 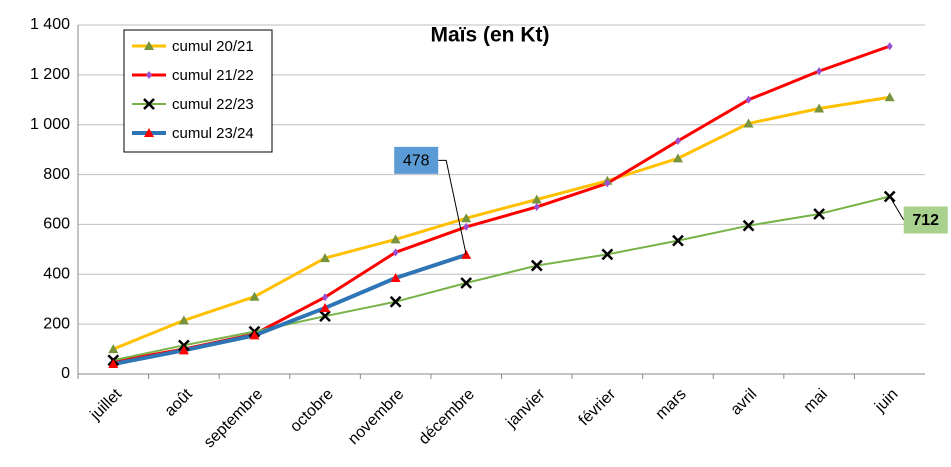 I want to click on chart-title: Maïs (en Kt), so click(x=489, y=35).